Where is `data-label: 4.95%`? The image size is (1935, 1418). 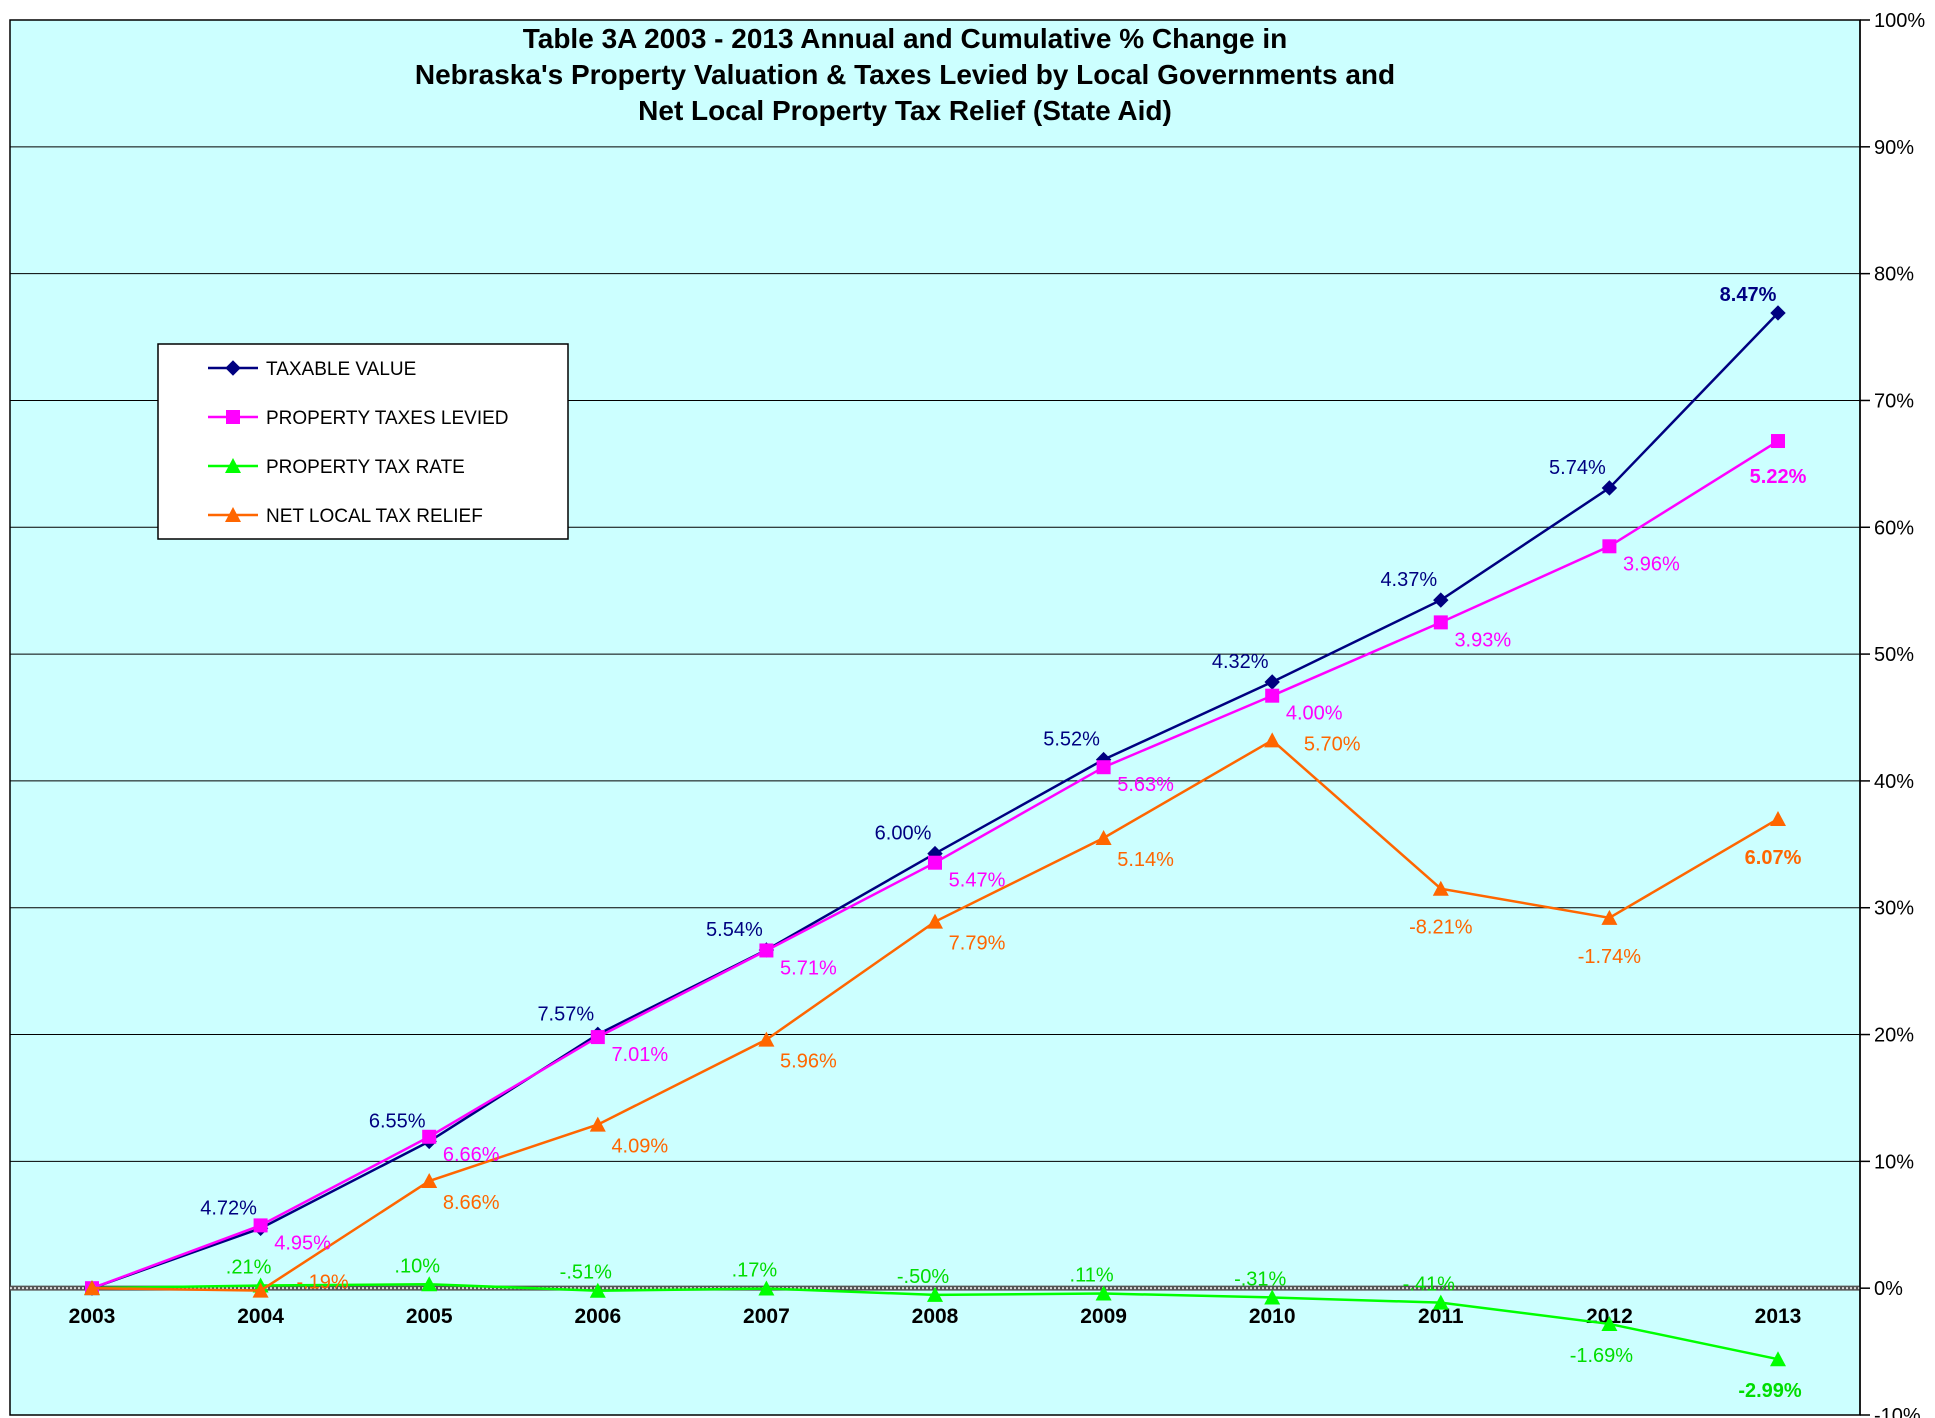 data-label: 4.95% is located at coordinates (302, 1243).